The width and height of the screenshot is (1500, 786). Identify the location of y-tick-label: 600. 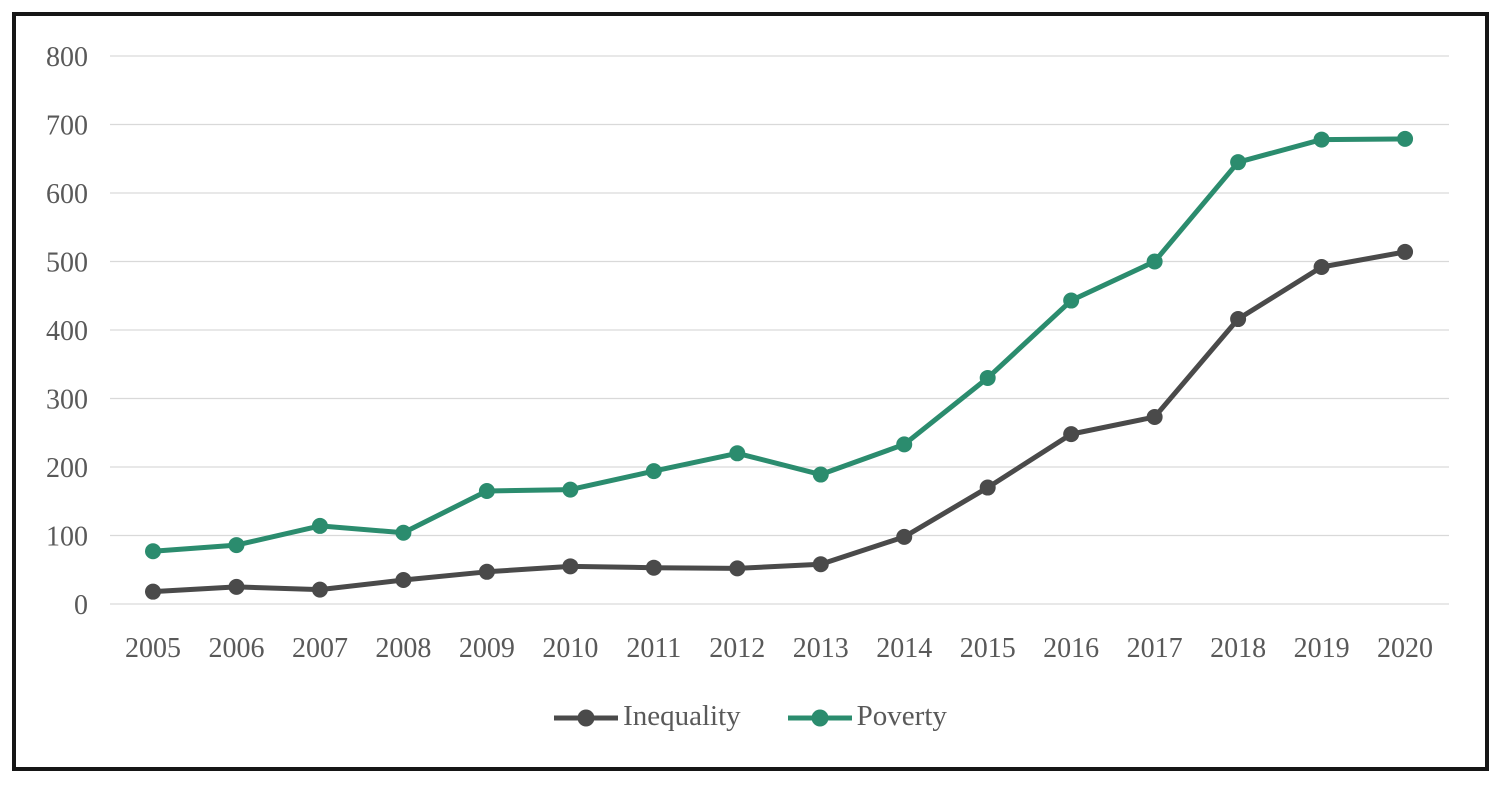
(67, 194).